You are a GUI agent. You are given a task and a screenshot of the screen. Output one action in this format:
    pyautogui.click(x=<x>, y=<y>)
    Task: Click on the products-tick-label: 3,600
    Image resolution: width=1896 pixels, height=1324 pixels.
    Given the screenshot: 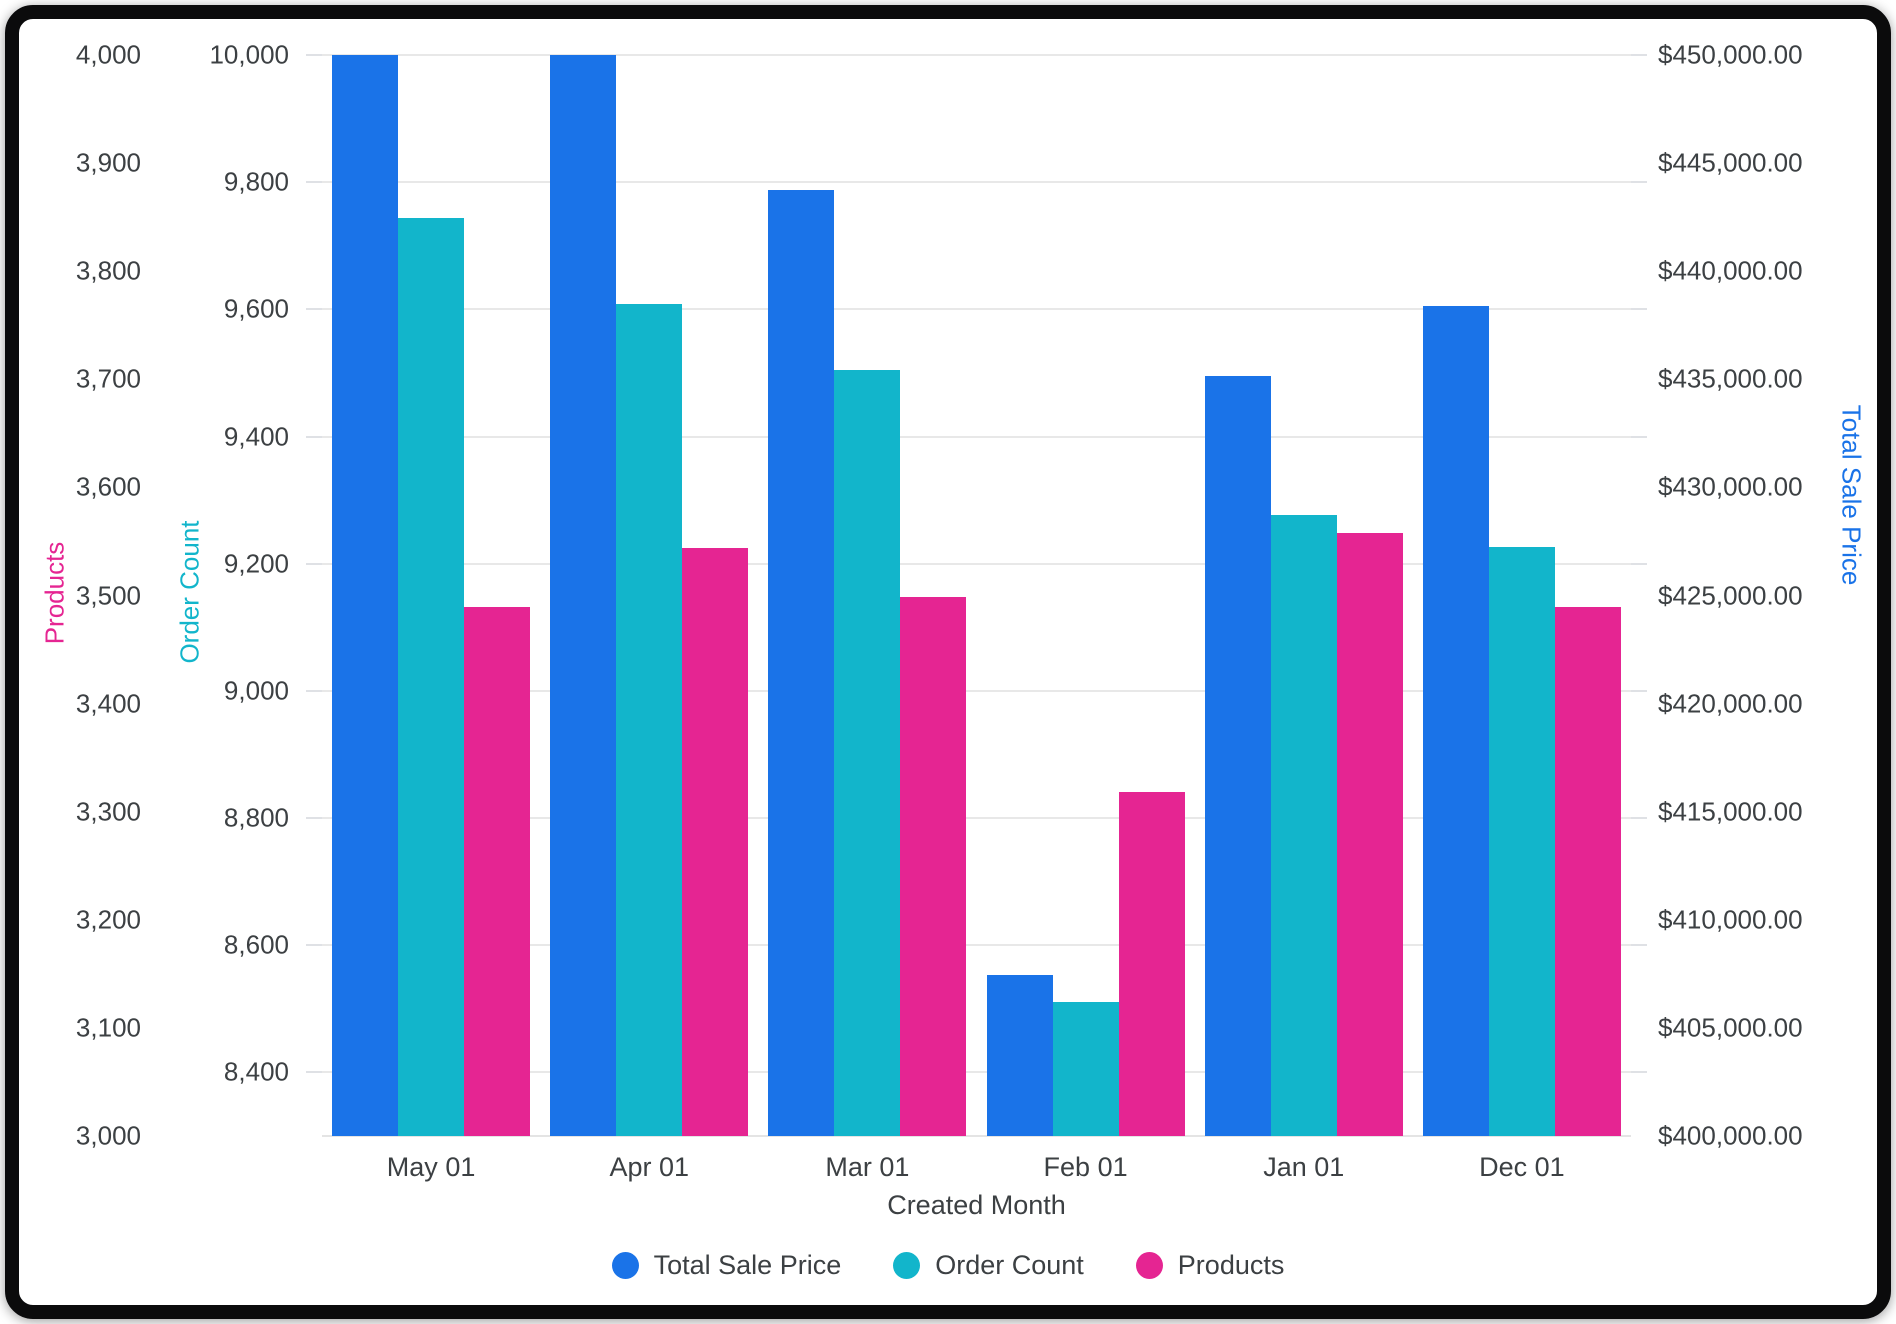 What is the action you would take?
    pyautogui.click(x=108, y=486)
    